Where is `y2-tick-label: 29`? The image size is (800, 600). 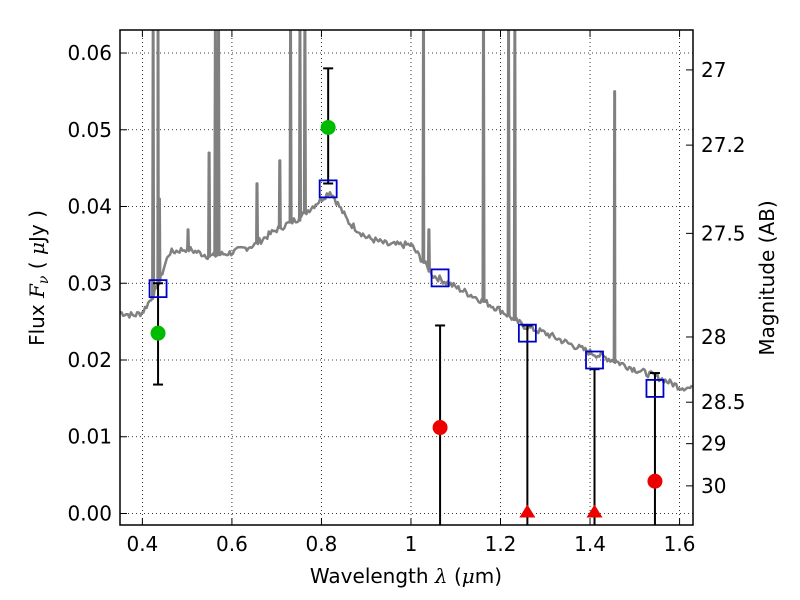 y2-tick-label: 29 is located at coordinates (713, 444).